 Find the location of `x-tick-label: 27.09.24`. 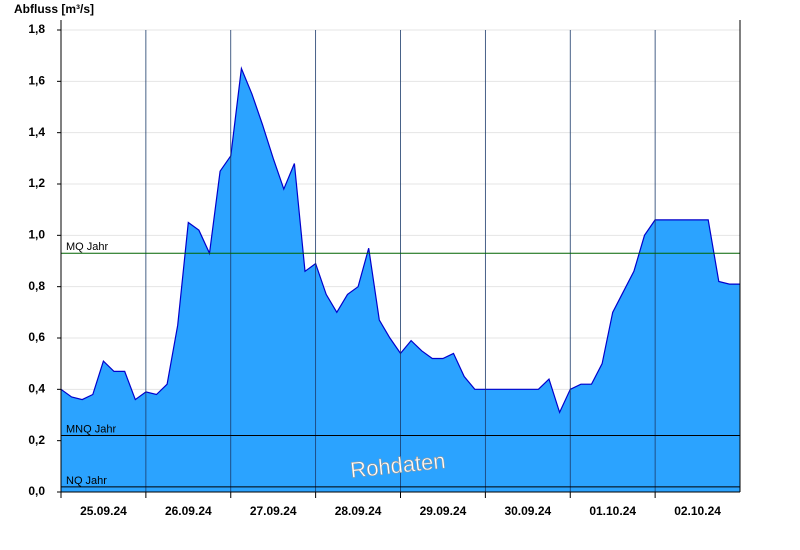

x-tick-label: 27.09.24 is located at coordinates (273, 511).